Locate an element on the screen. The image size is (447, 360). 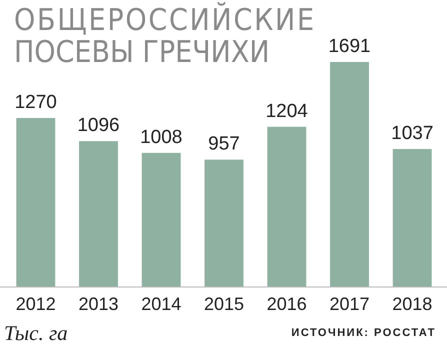
x-tick-label: 2016 is located at coordinates (286, 304).